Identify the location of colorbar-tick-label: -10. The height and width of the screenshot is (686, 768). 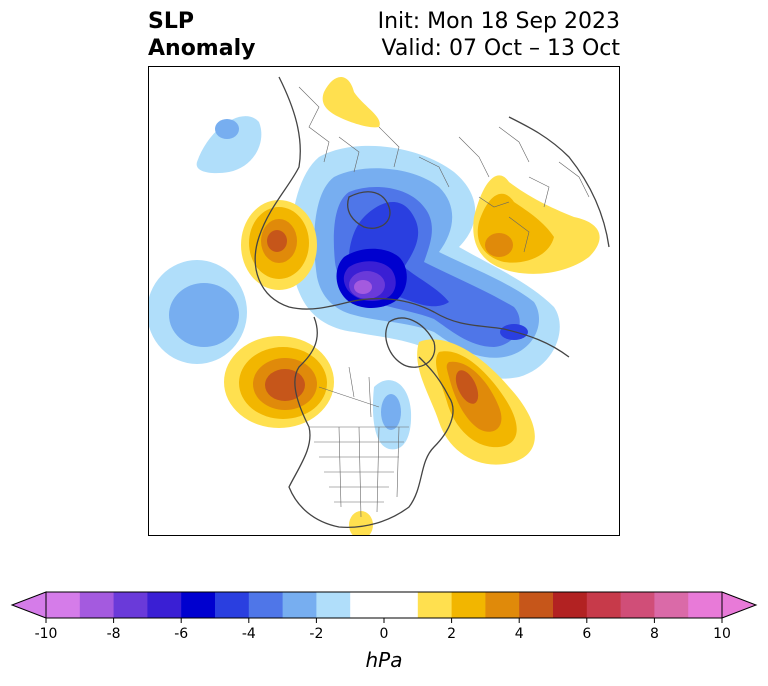
(46, 634).